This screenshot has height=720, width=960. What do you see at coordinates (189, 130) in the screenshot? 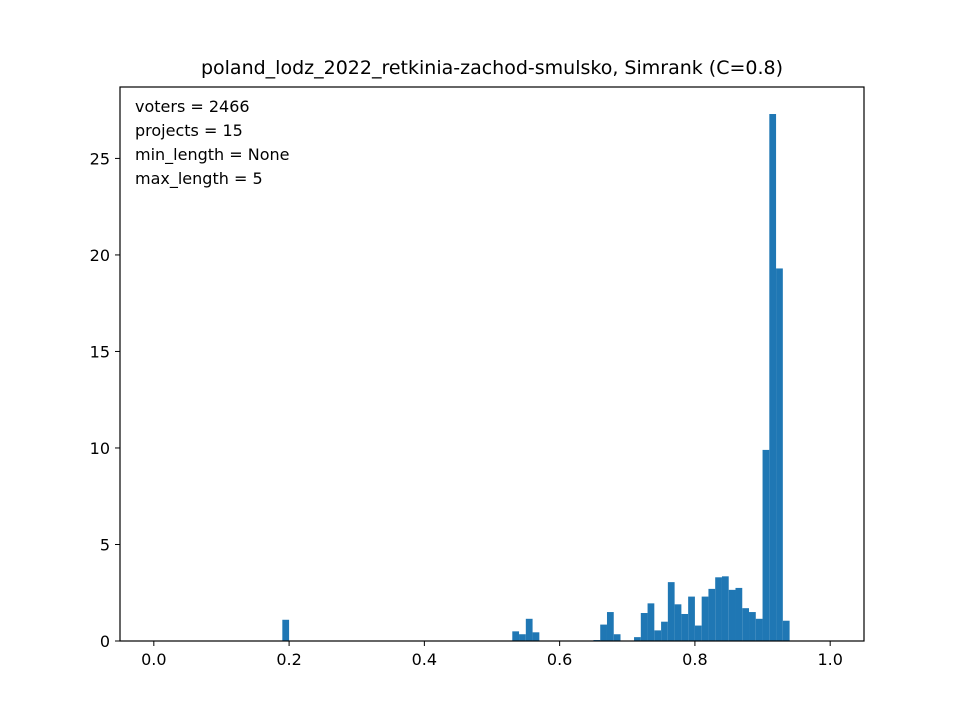
I see `annotation-line: projects = 15` at bounding box center [189, 130].